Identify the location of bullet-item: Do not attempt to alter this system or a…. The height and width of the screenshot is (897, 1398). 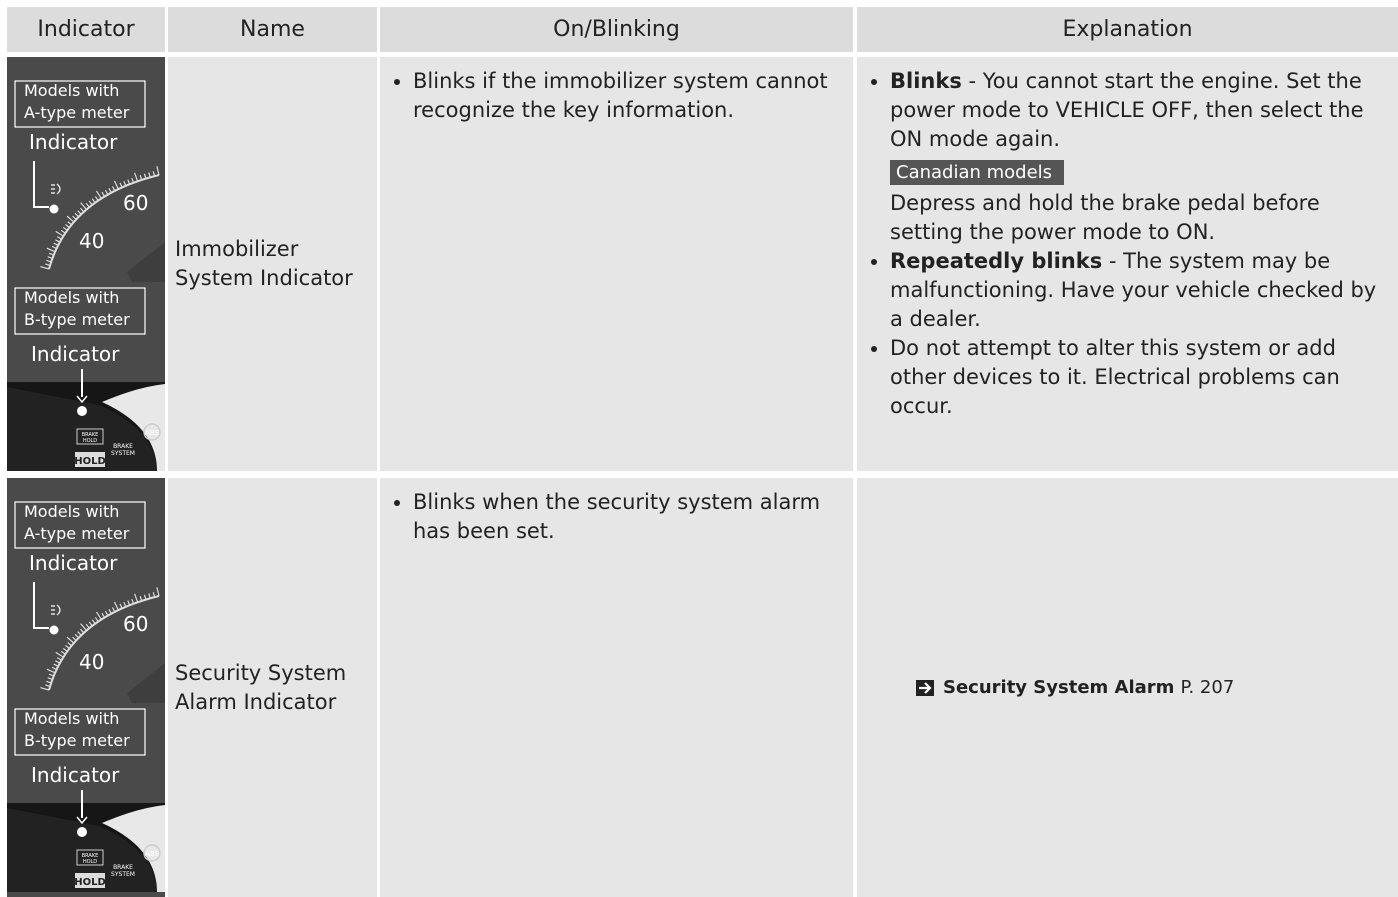
(1141, 377).